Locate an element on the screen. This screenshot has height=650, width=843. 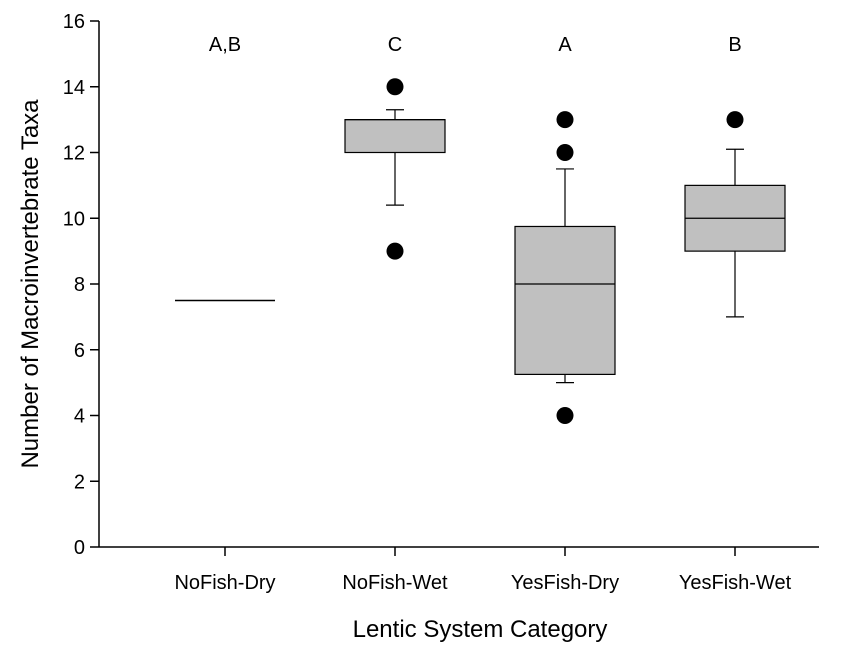
y-tick-label: 4 is located at coordinates (79, 417).